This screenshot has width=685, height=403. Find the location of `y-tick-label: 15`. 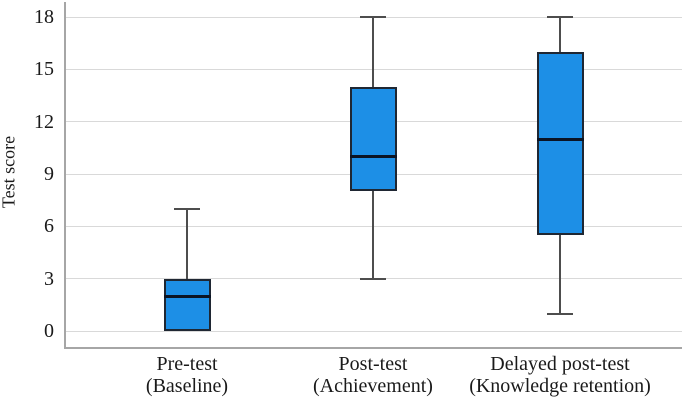

y-tick-label: 15 is located at coordinates (44, 69).